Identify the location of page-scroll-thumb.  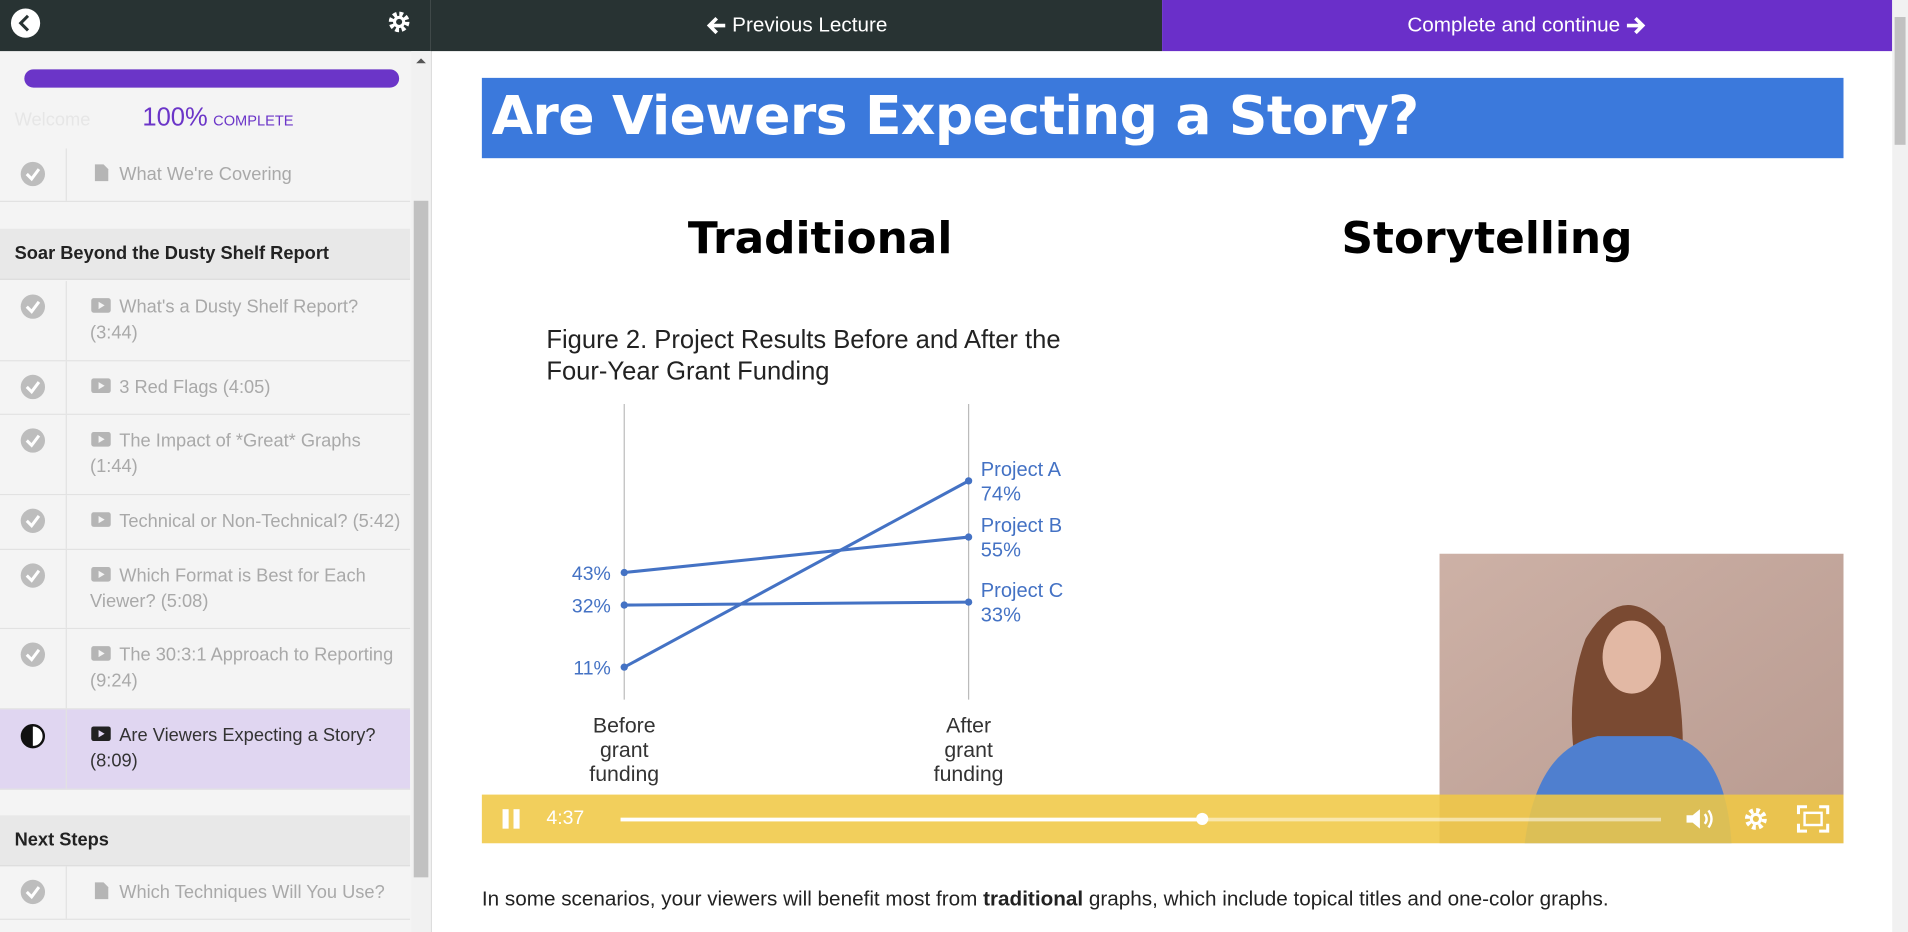
(1900, 81).